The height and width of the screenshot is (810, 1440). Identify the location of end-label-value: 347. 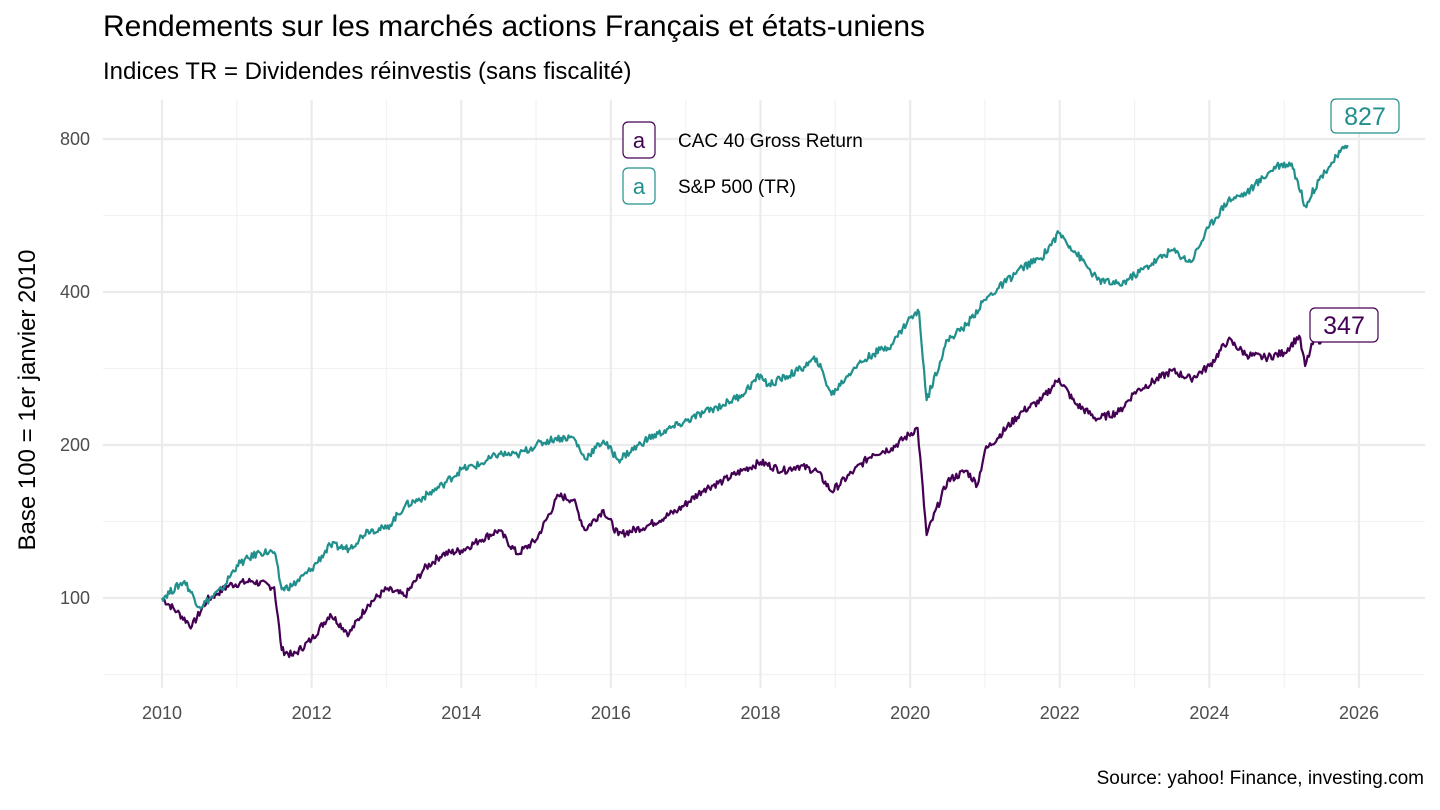
(1344, 326).